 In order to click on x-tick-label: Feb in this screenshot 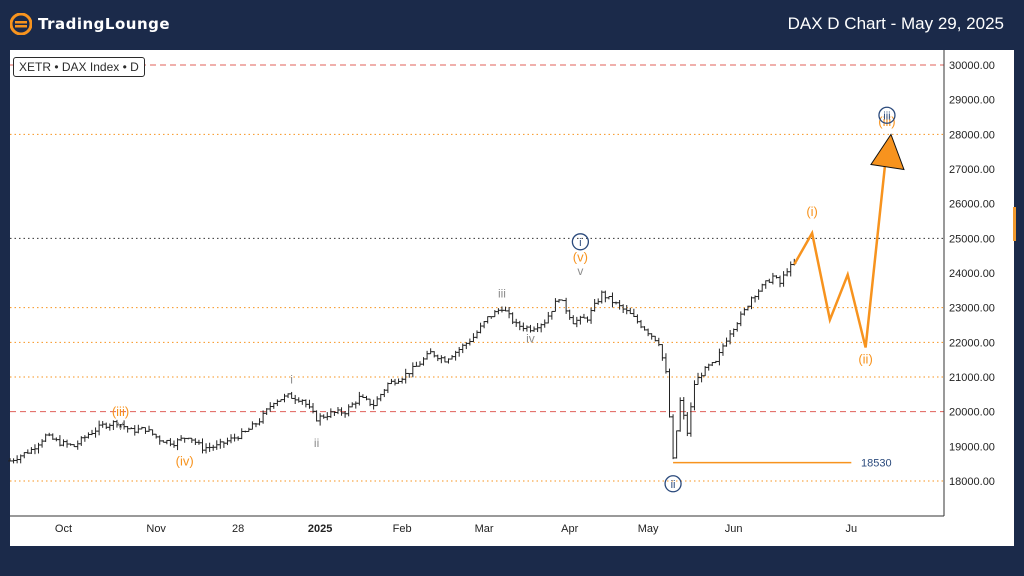, I will do `click(402, 529)`.